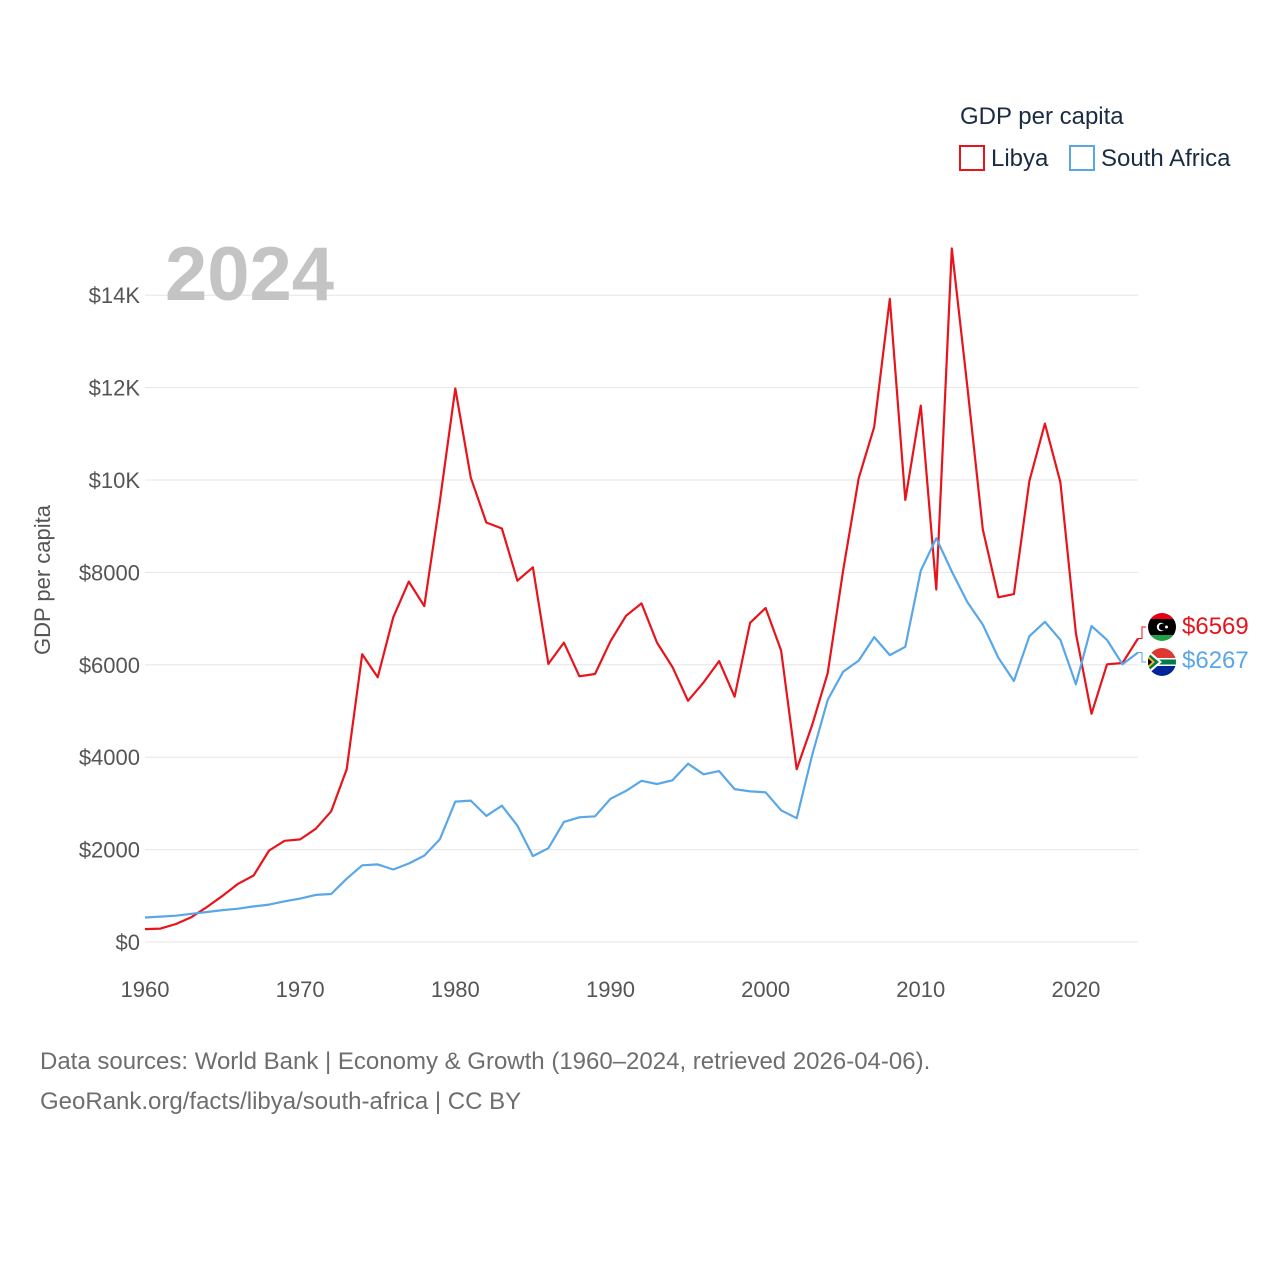 The image size is (1280, 1280). What do you see at coordinates (115, 388) in the screenshot?
I see `y-tick-label-12000: $12K` at bounding box center [115, 388].